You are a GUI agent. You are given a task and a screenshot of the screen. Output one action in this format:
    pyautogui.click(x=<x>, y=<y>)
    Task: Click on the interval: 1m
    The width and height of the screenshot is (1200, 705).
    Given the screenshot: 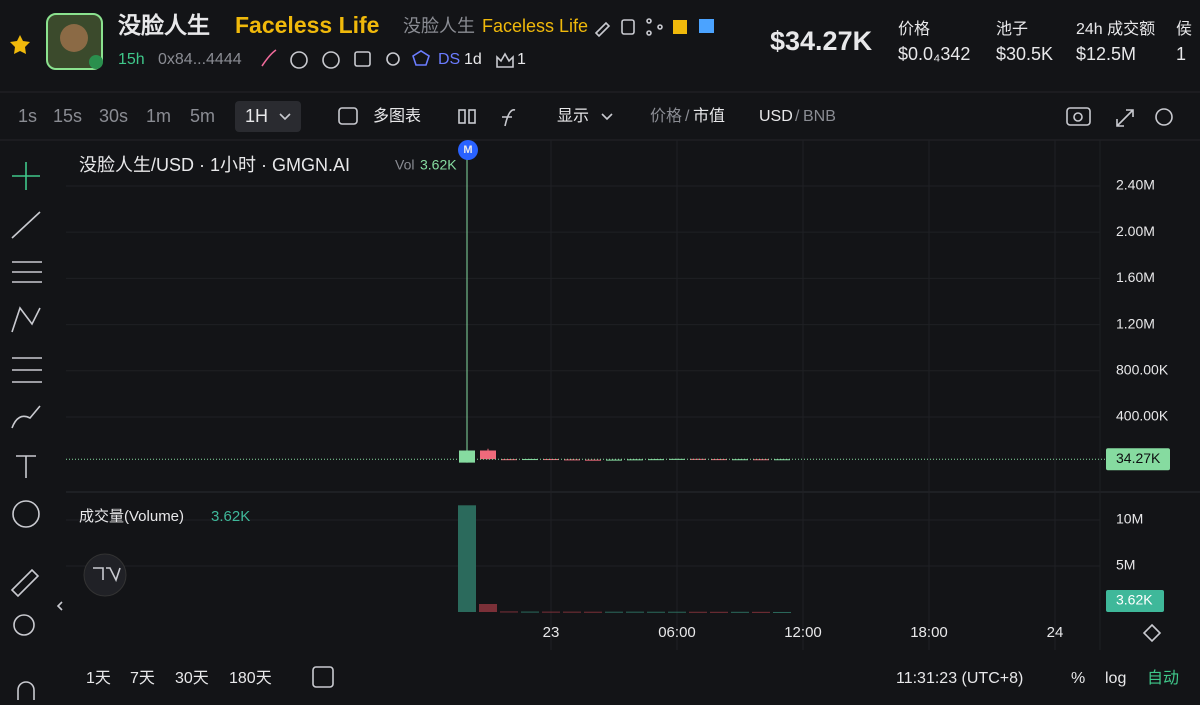 What is the action you would take?
    pyautogui.click(x=158, y=116)
    